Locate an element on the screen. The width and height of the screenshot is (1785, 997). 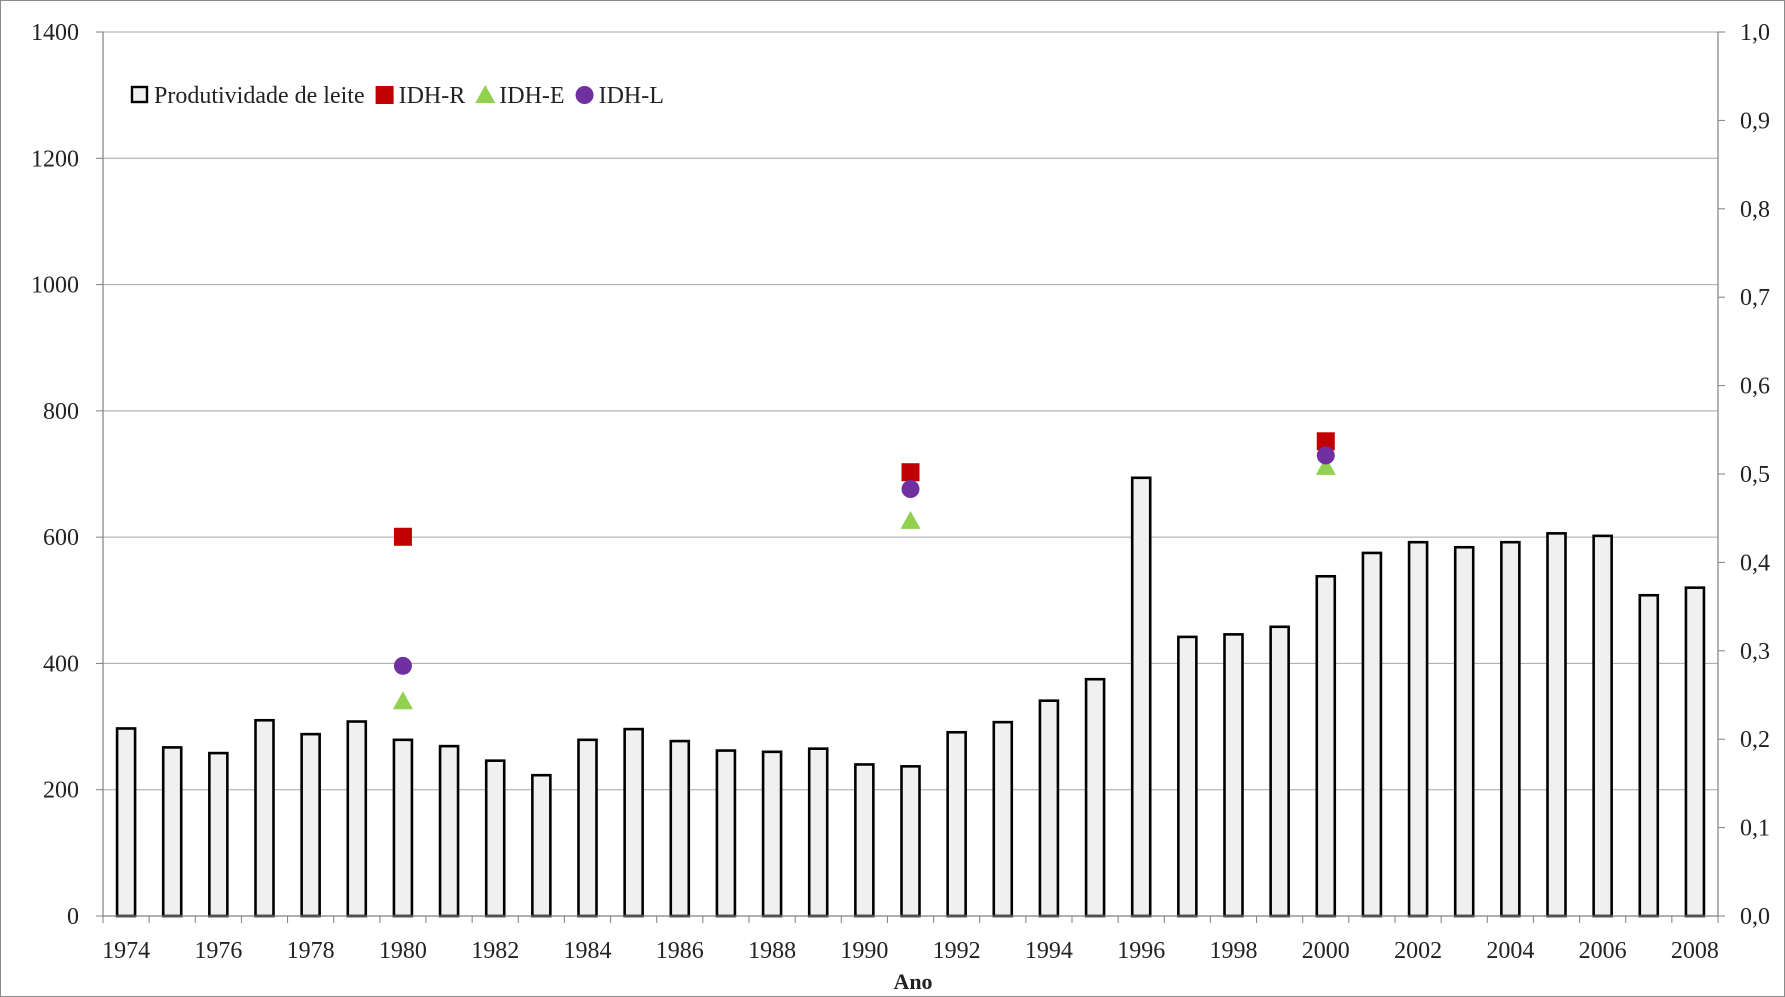
right-tick-label: 0,7 is located at coordinates (1755, 298).